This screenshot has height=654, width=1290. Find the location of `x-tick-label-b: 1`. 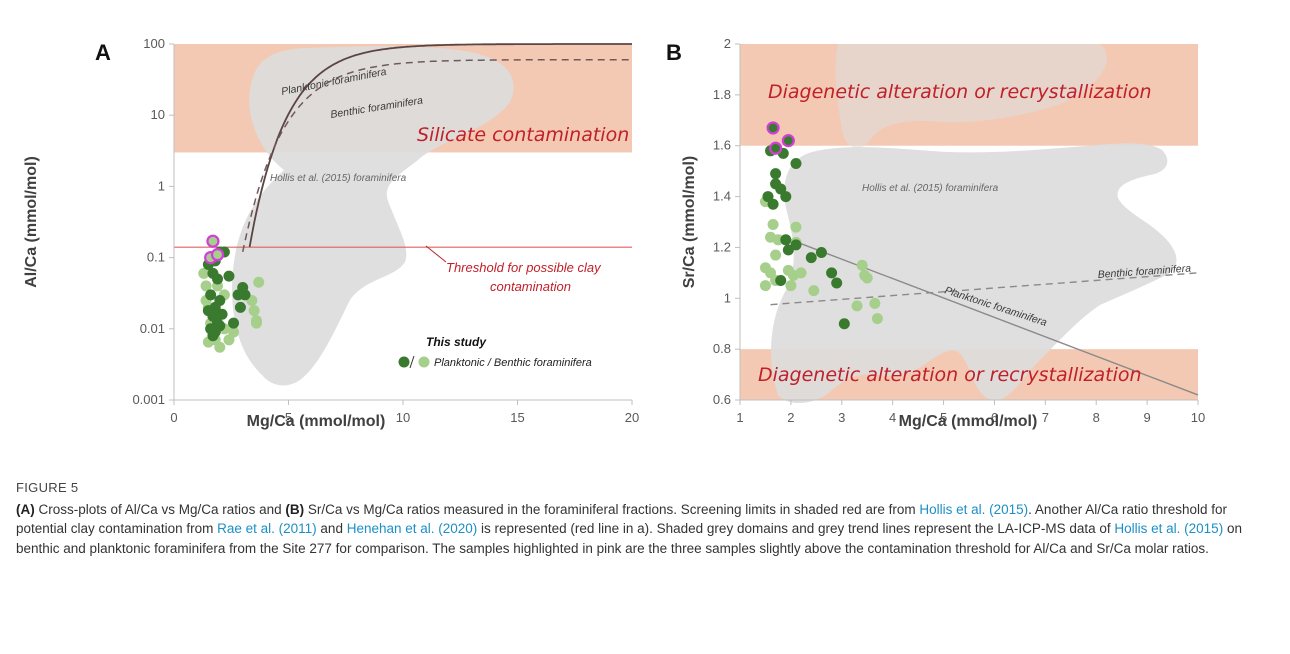

x-tick-label-b: 1 is located at coordinates (739, 417).